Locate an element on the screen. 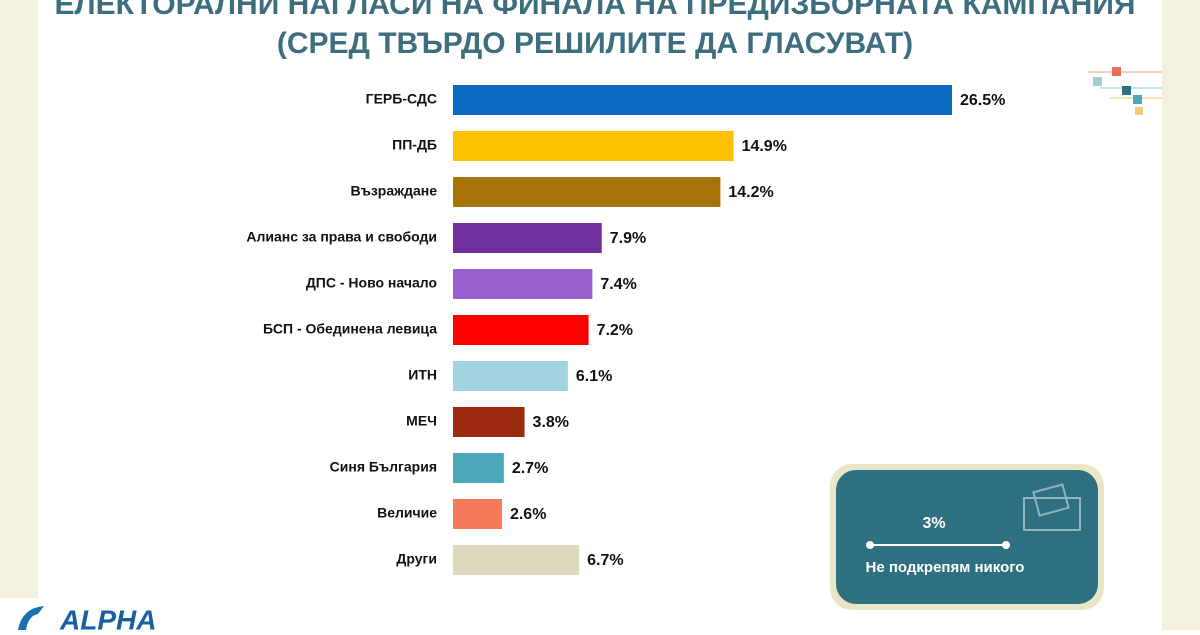  category-label: Възраждане is located at coordinates (394, 191).